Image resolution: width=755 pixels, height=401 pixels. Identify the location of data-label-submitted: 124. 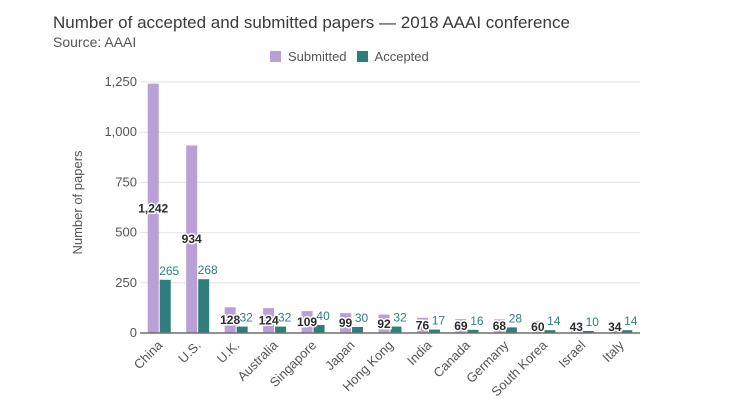
(269, 321).